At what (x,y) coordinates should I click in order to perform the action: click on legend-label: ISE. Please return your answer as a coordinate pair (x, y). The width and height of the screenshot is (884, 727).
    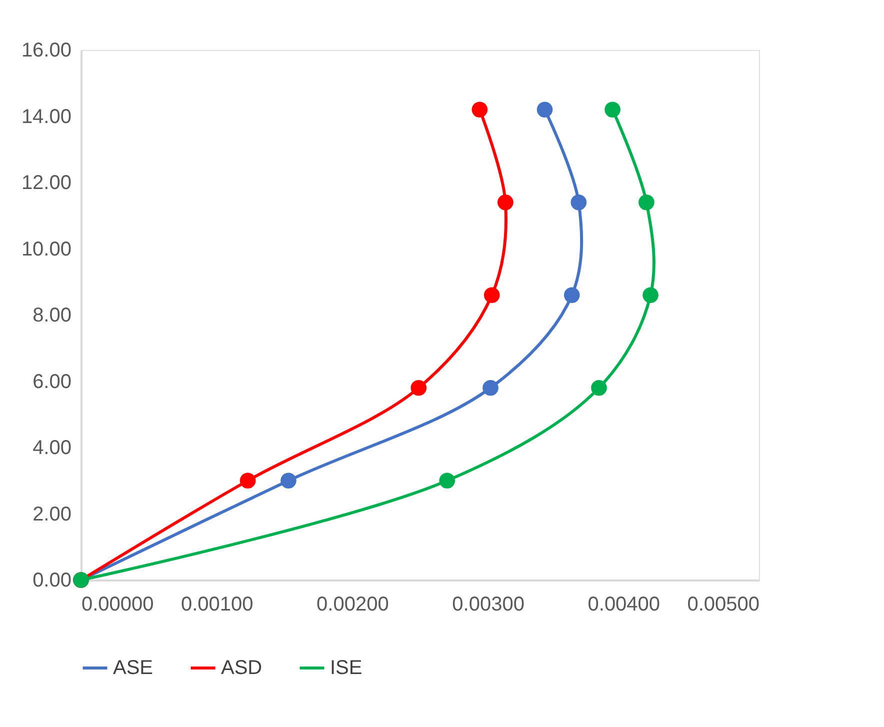
    Looking at the image, I should click on (346, 668).